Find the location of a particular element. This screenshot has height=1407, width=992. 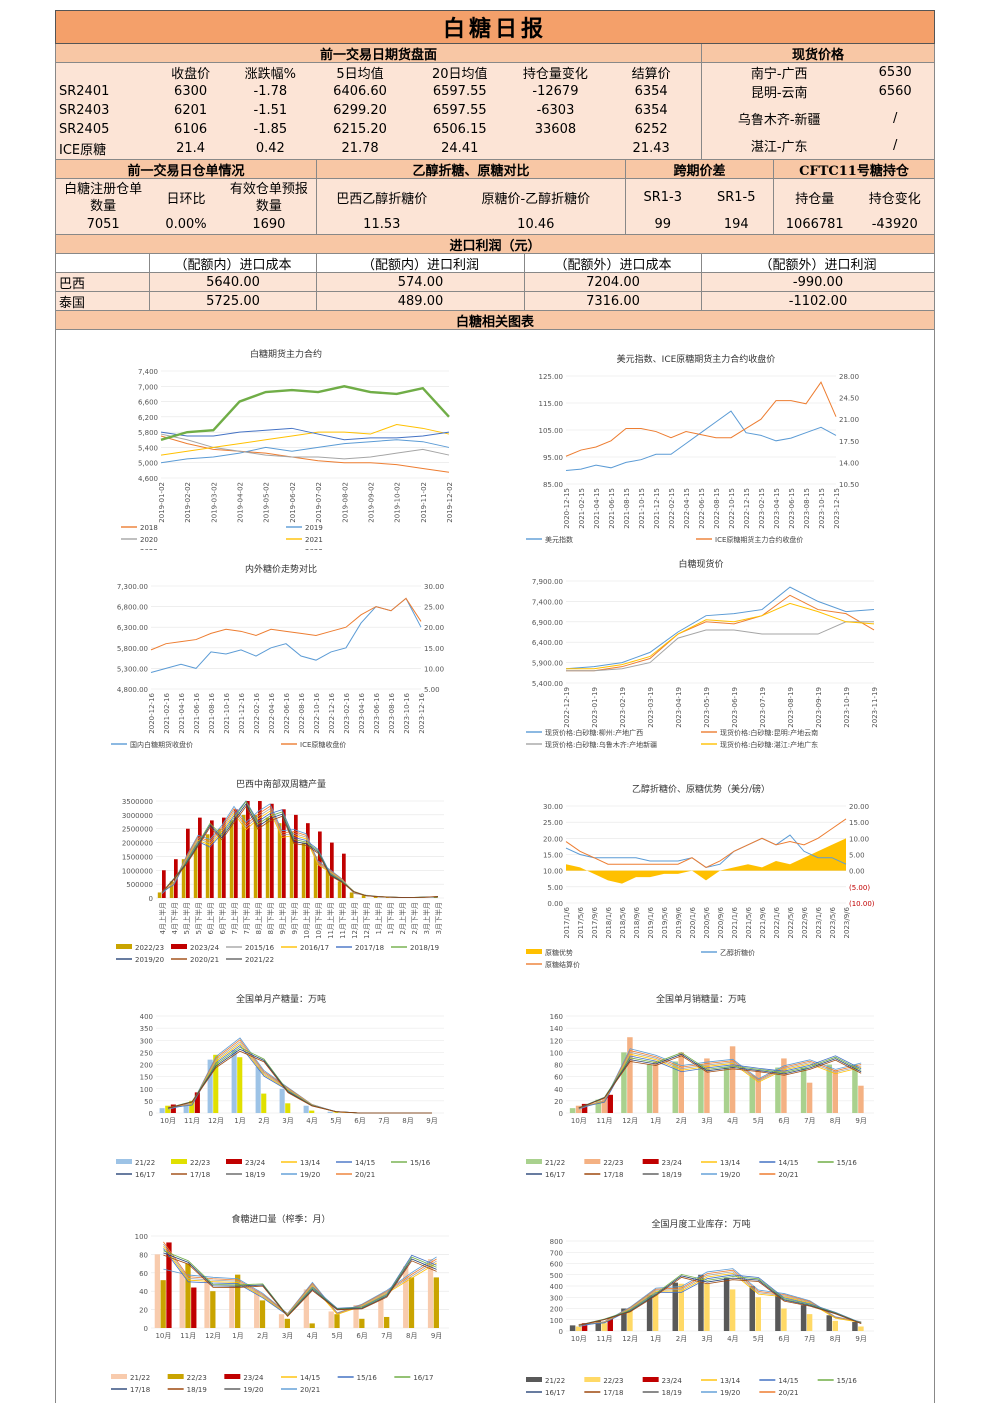

y-tick-label: 1500000 is located at coordinates (137, 857).